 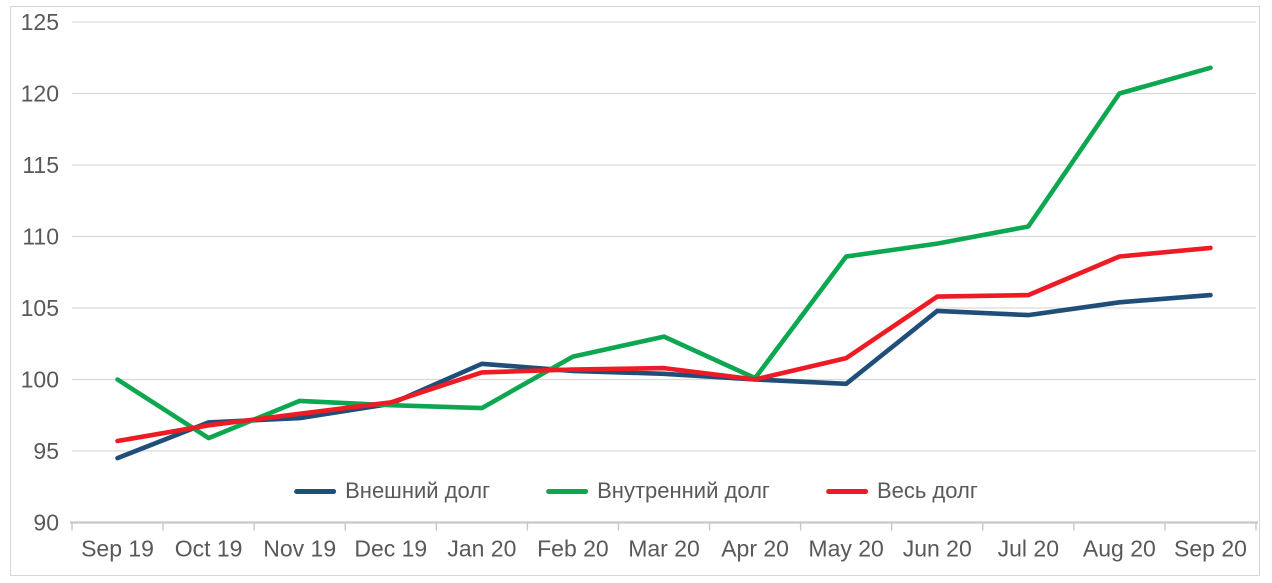 I want to click on y-tick-label: 100, so click(x=40, y=380).